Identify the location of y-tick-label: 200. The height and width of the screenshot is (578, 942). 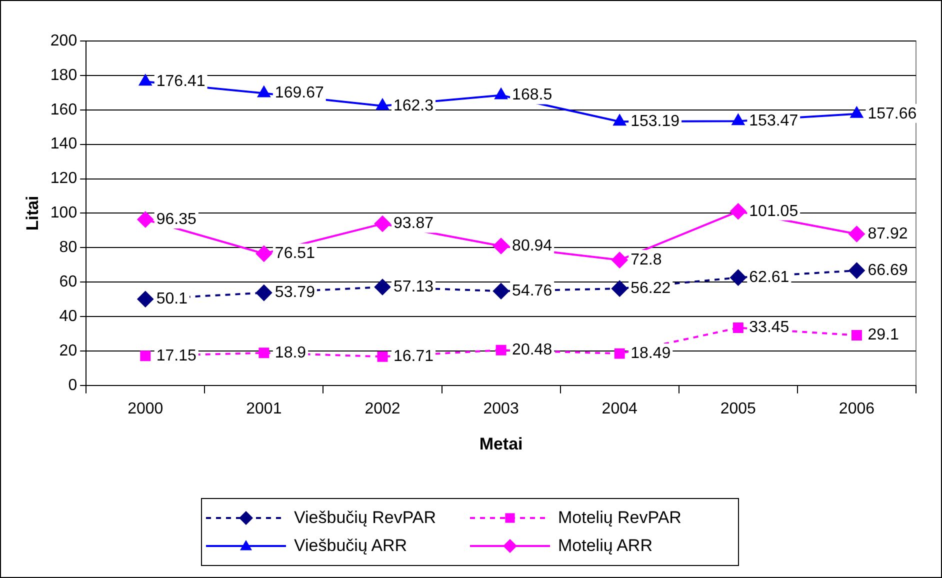
(64, 41).